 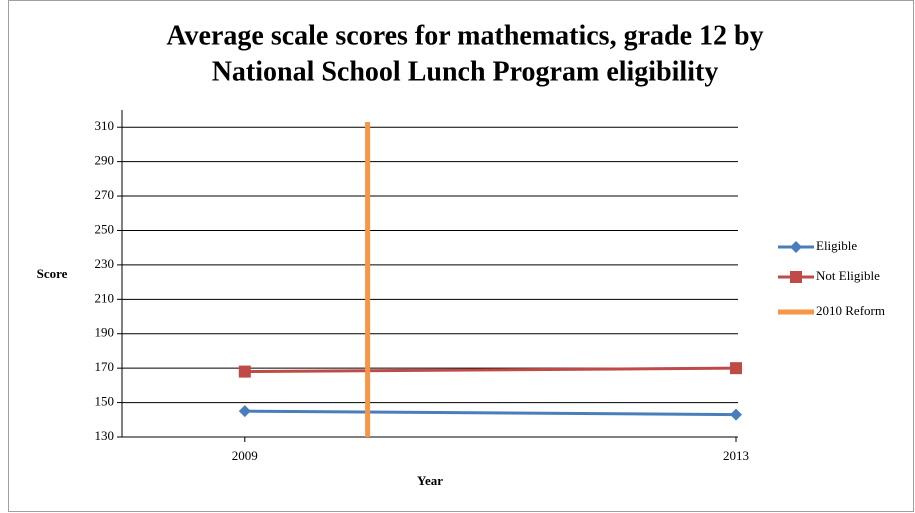 I want to click on y-tick-label: 130, so click(x=105, y=435).